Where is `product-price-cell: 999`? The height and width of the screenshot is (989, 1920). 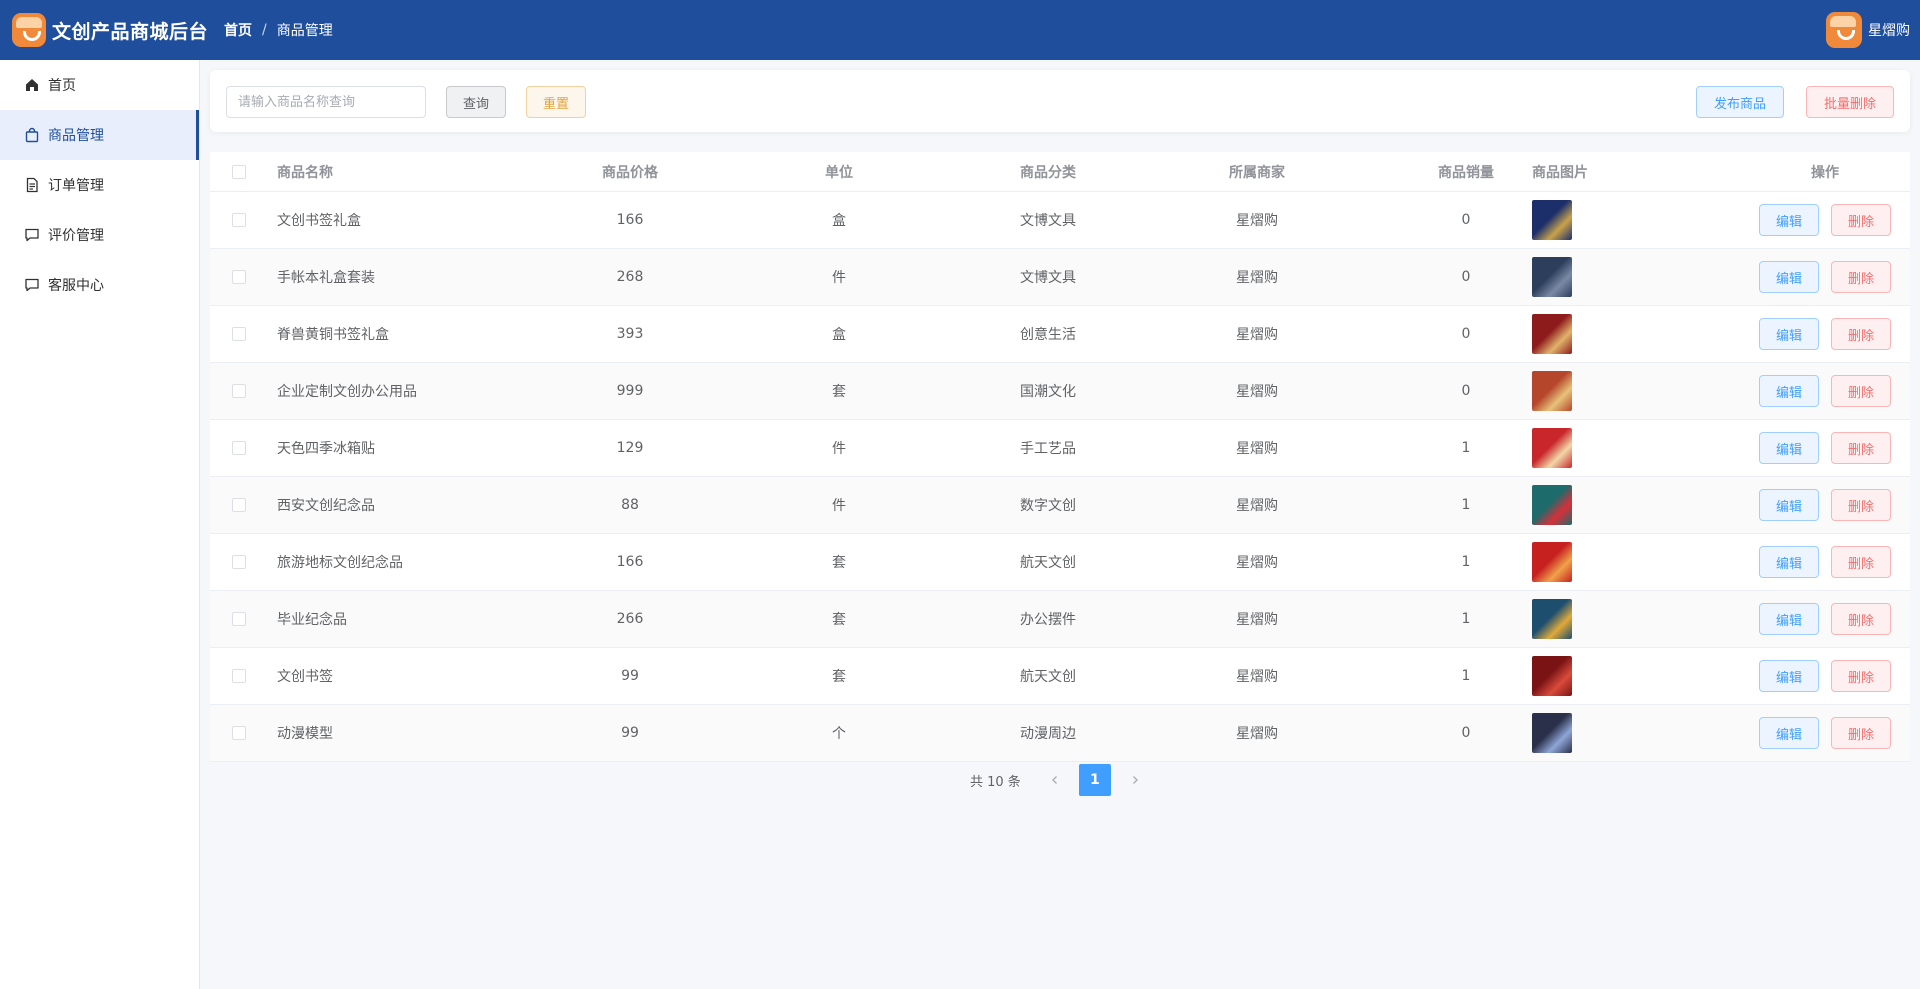 product-price-cell: 999 is located at coordinates (630, 391).